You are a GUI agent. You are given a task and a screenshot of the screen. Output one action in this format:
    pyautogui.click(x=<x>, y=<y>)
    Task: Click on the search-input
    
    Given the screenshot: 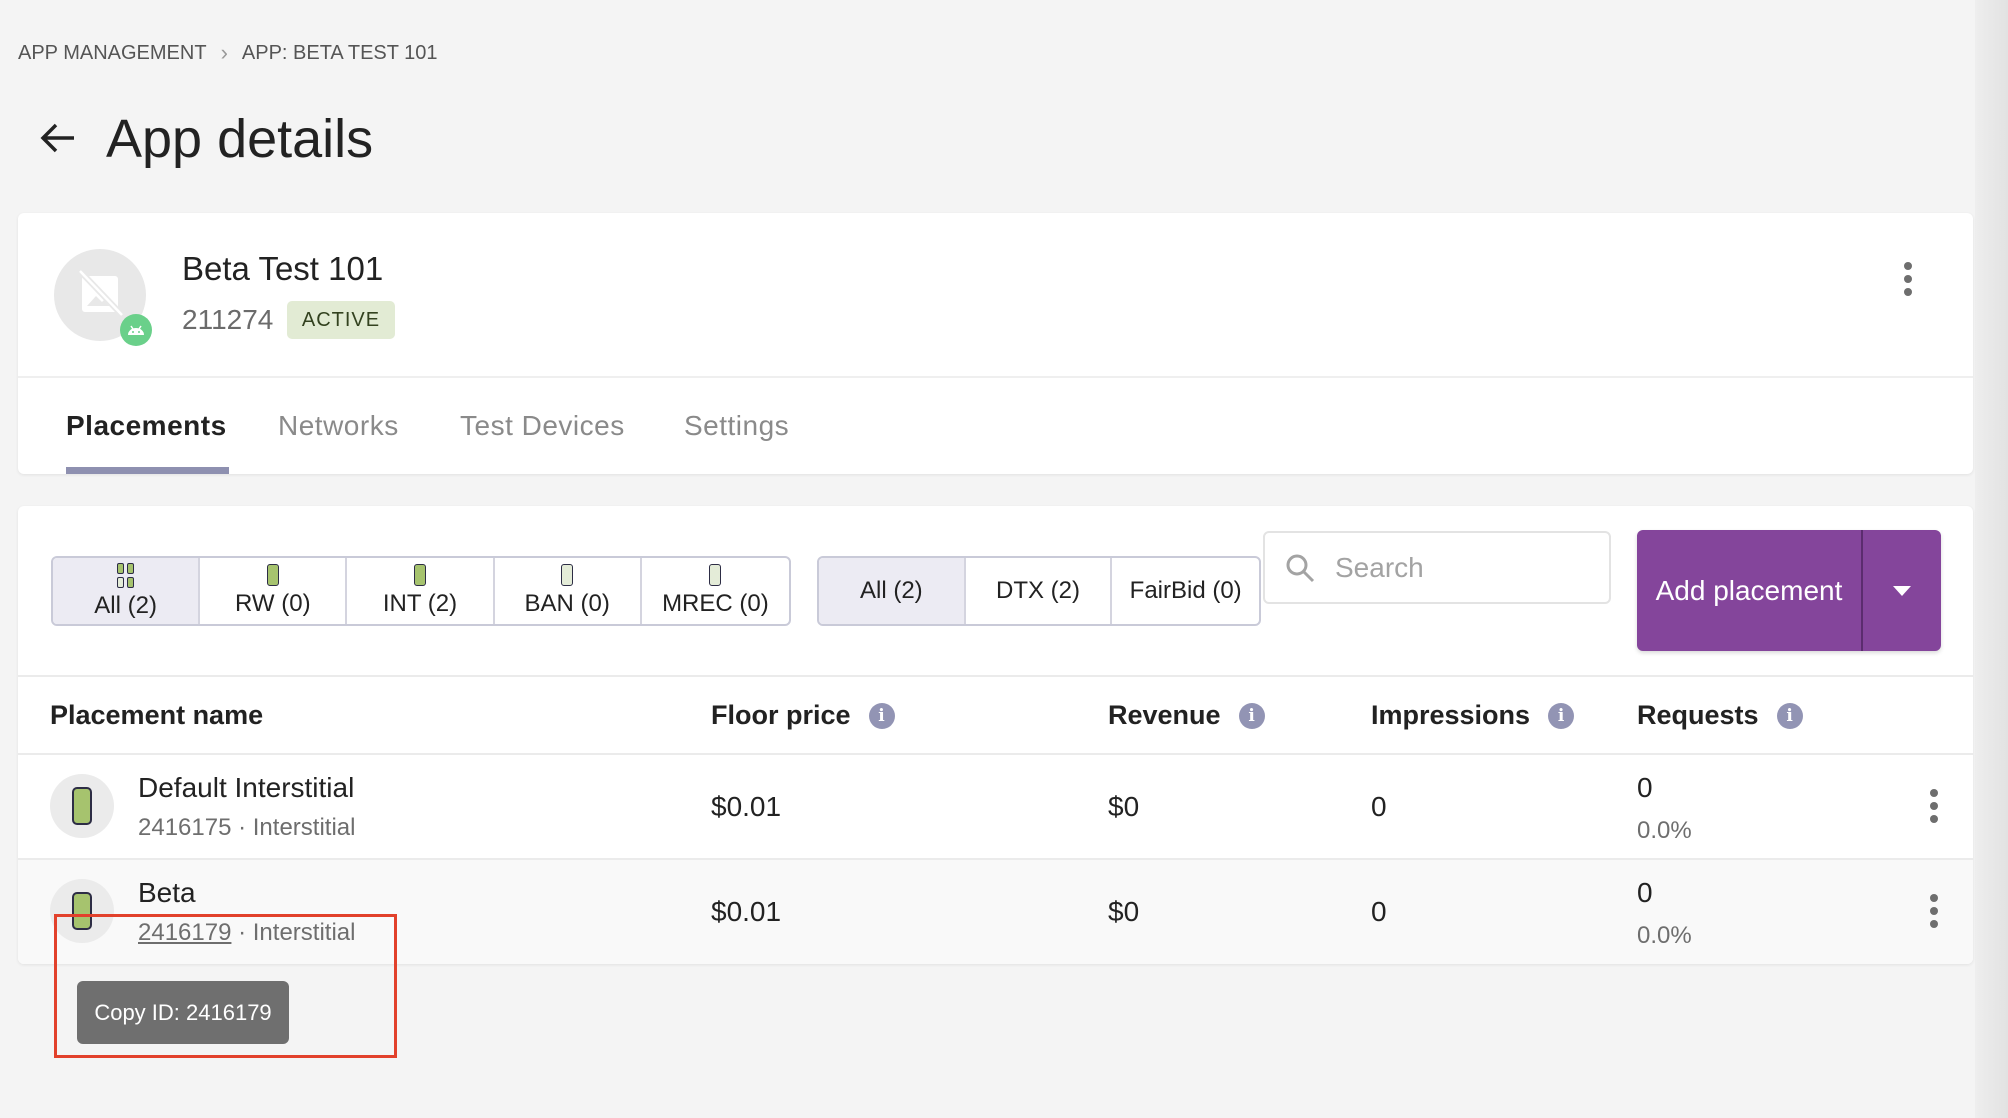 What is the action you would take?
    pyautogui.click(x=1460, y=567)
    